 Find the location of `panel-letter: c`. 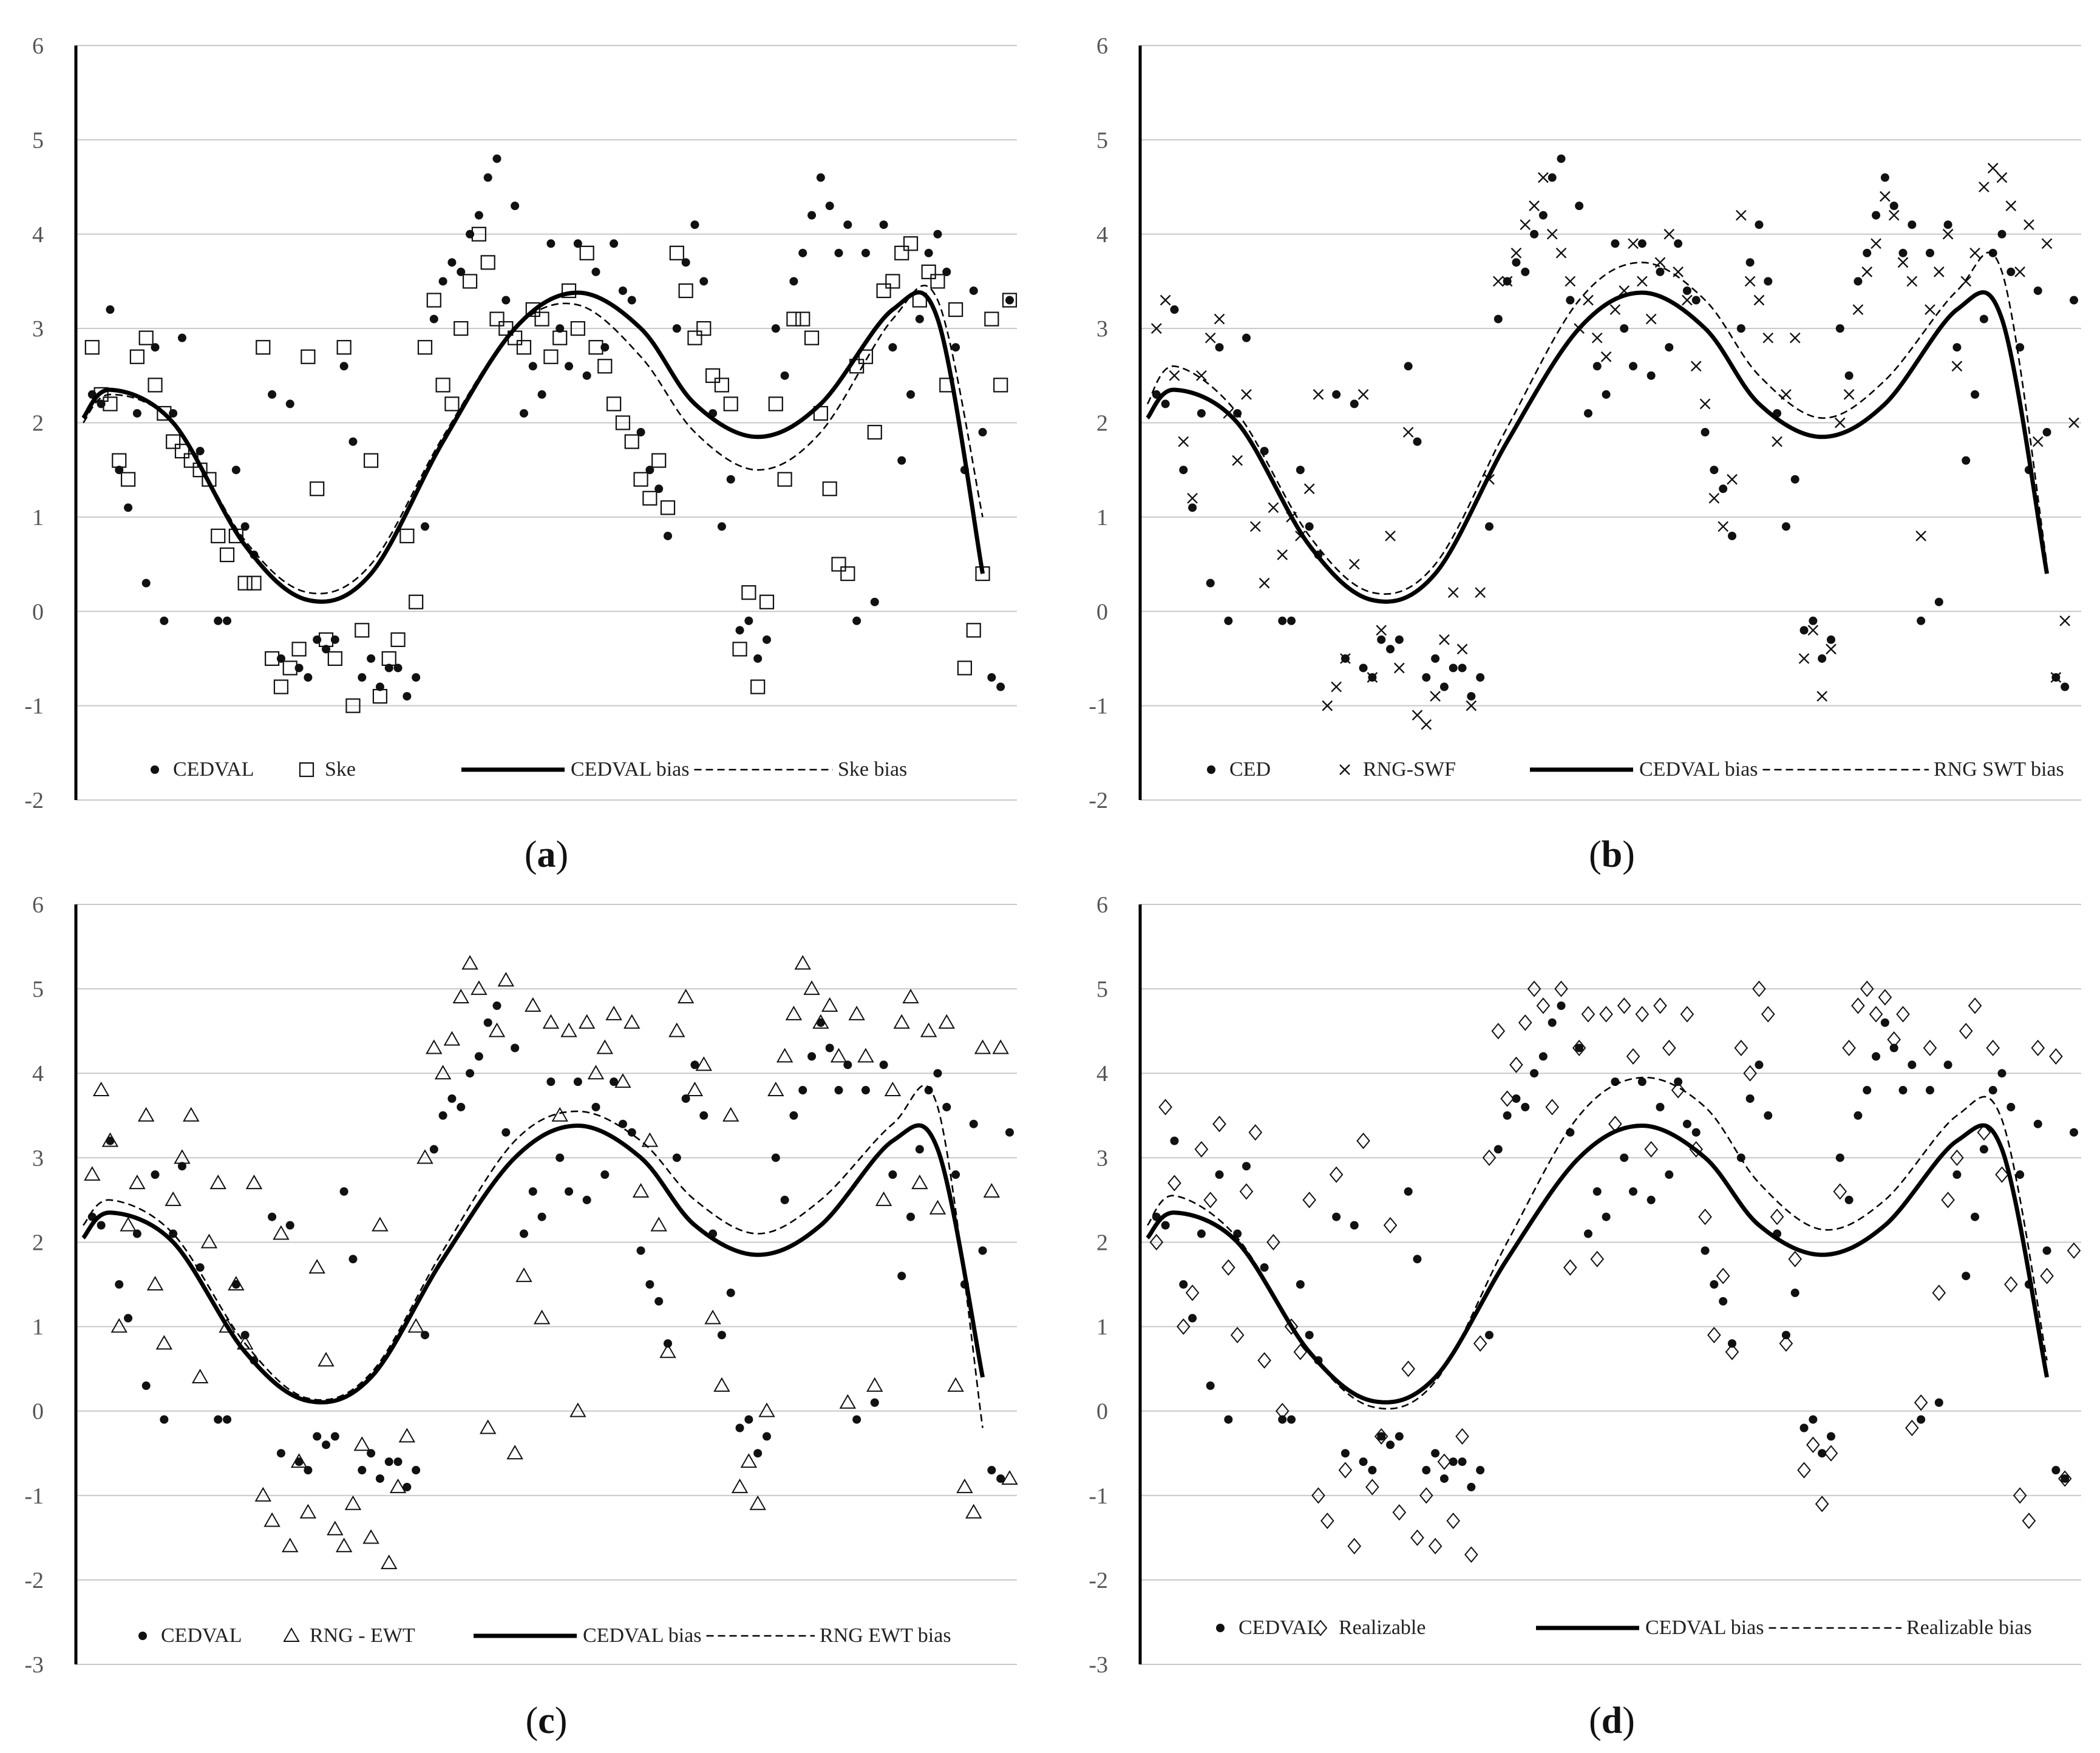

panel-letter: c is located at coordinates (546, 1720).